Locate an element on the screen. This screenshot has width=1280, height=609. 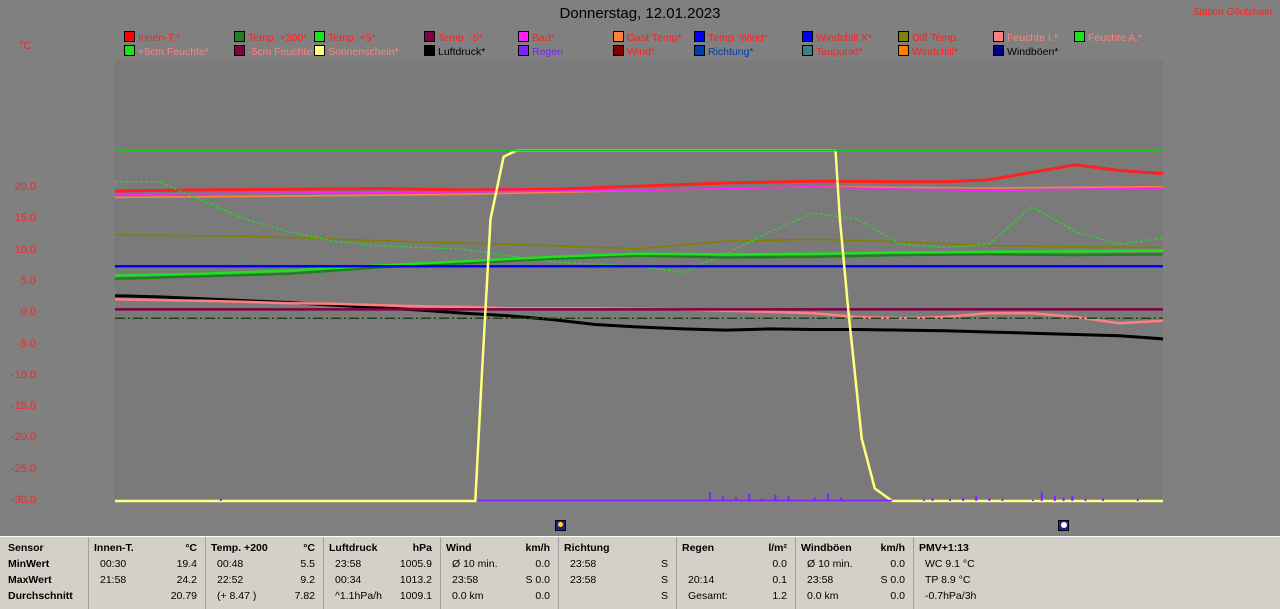
legend-item-5: Gast Temp* is located at coordinates (647, 38).